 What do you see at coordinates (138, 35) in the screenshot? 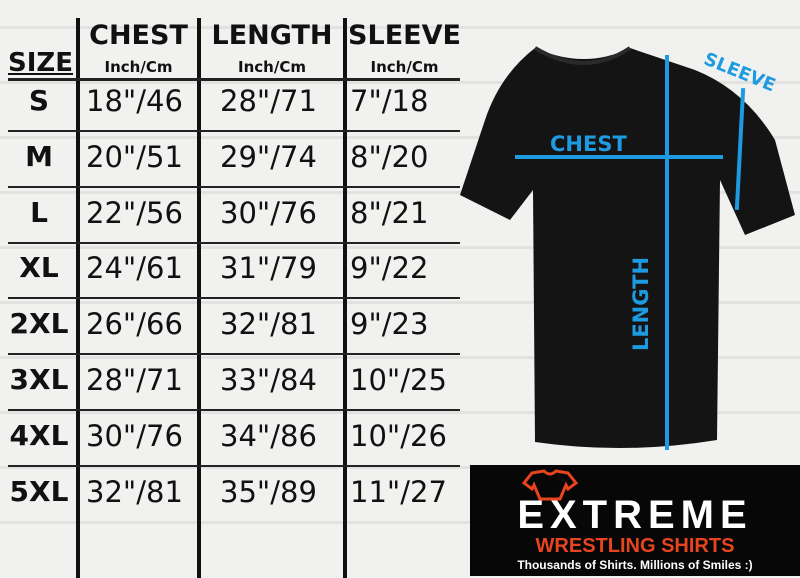
I see `chest-header: CHEST` at bounding box center [138, 35].